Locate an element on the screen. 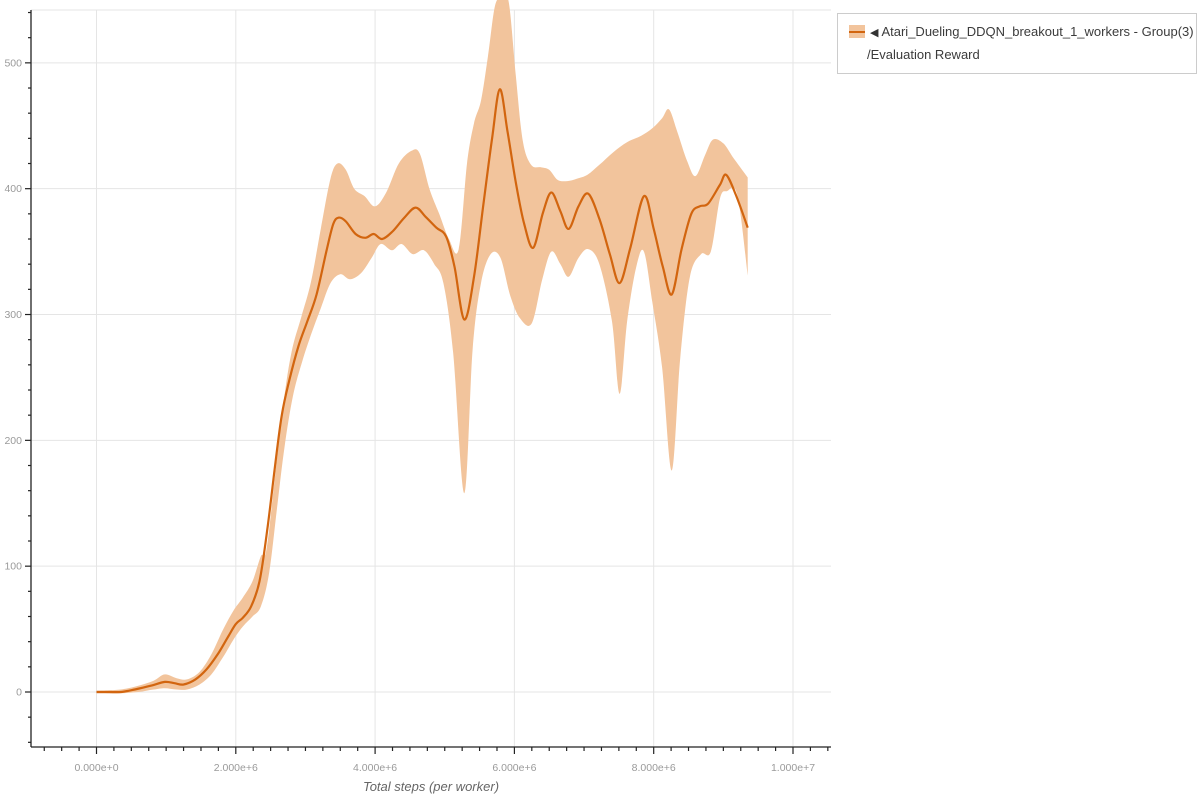  x-axis-title: Total steps (per worker) is located at coordinates (431, 786).